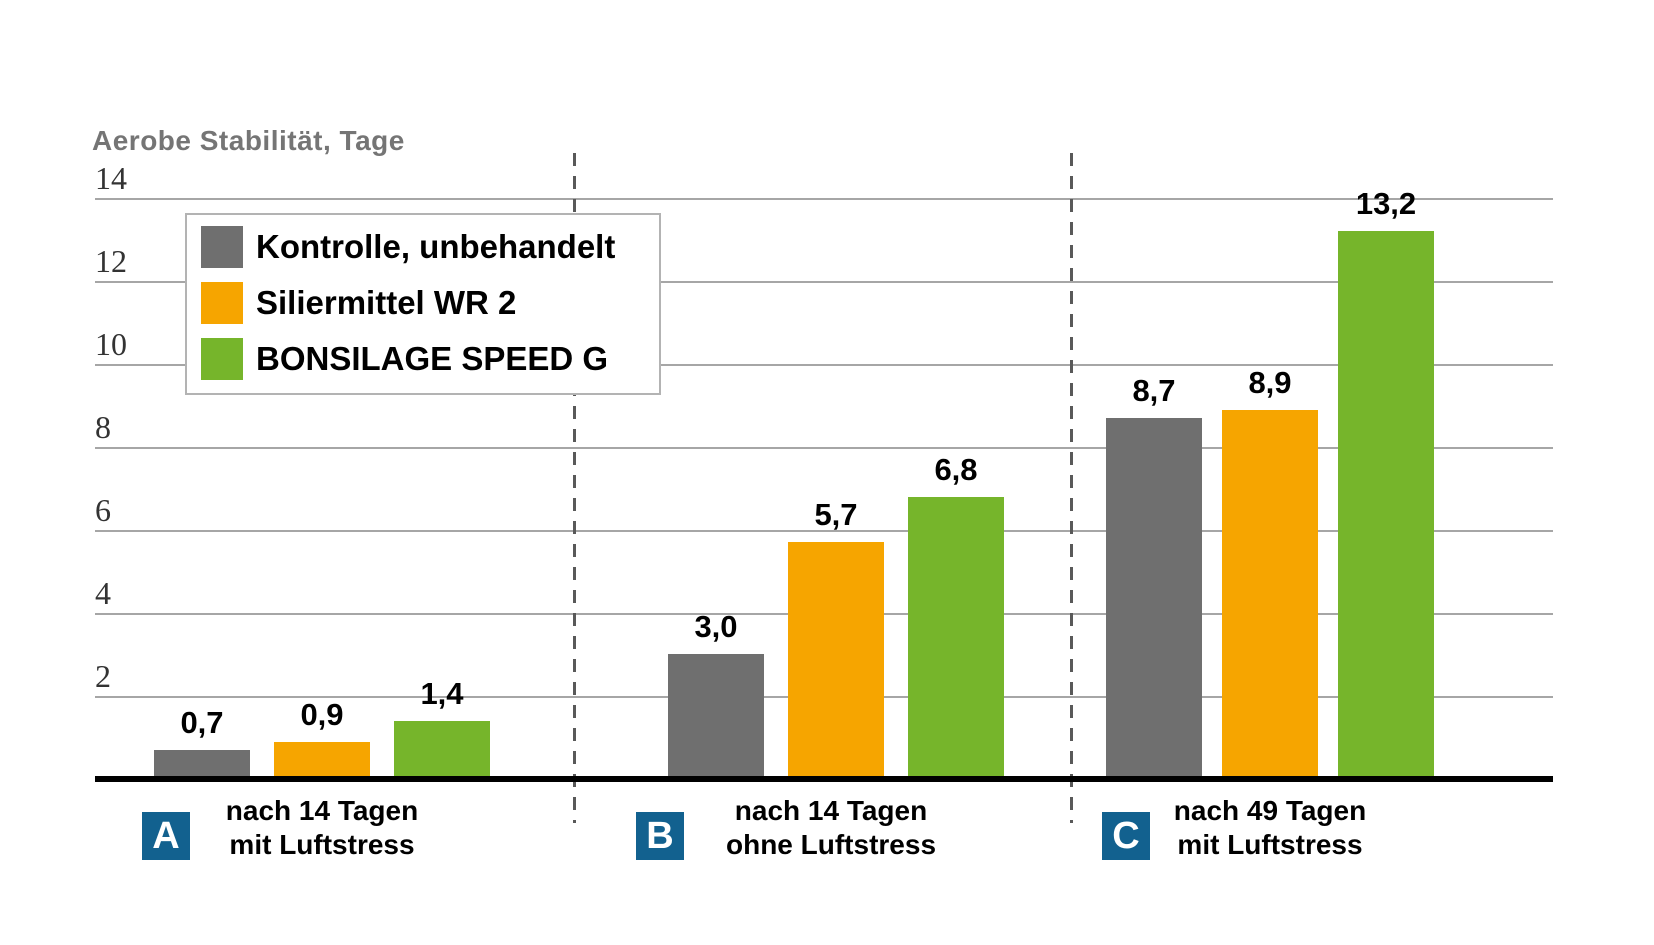 The width and height of the screenshot is (1654, 945). Describe the element at coordinates (322, 714) in the screenshot. I see `bar-value-label: 0,9` at that location.